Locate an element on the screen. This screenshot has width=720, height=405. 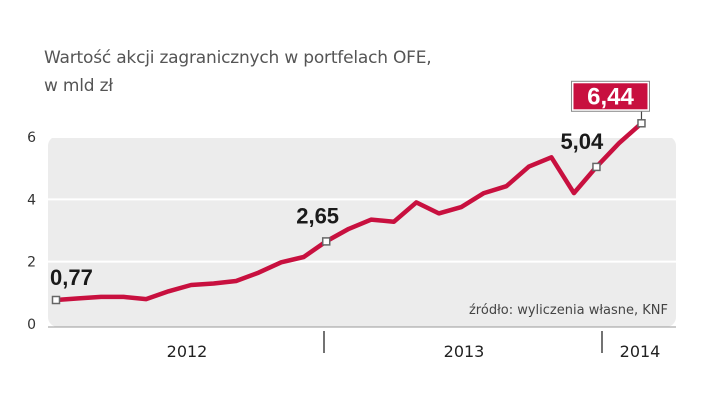
data-label: 0,77 is located at coordinates (71, 277).